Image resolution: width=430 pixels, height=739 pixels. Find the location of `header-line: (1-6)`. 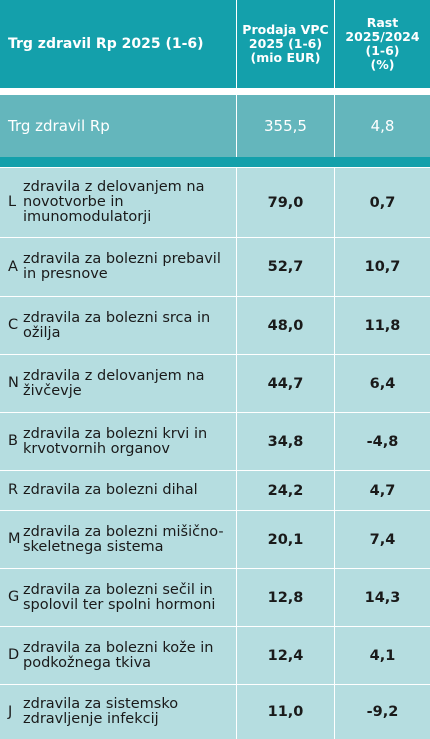

header-line: (1-6) is located at coordinates (382, 50).